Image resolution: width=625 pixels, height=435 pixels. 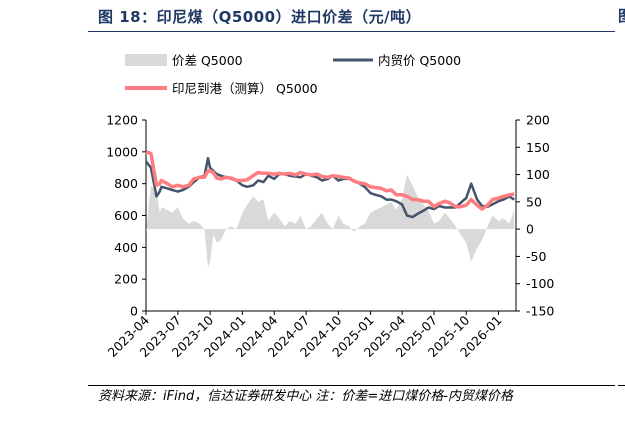 What do you see at coordinates (122, 151) in the screenshot?
I see `left-tick-label: 1000` at bounding box center [122, 151].